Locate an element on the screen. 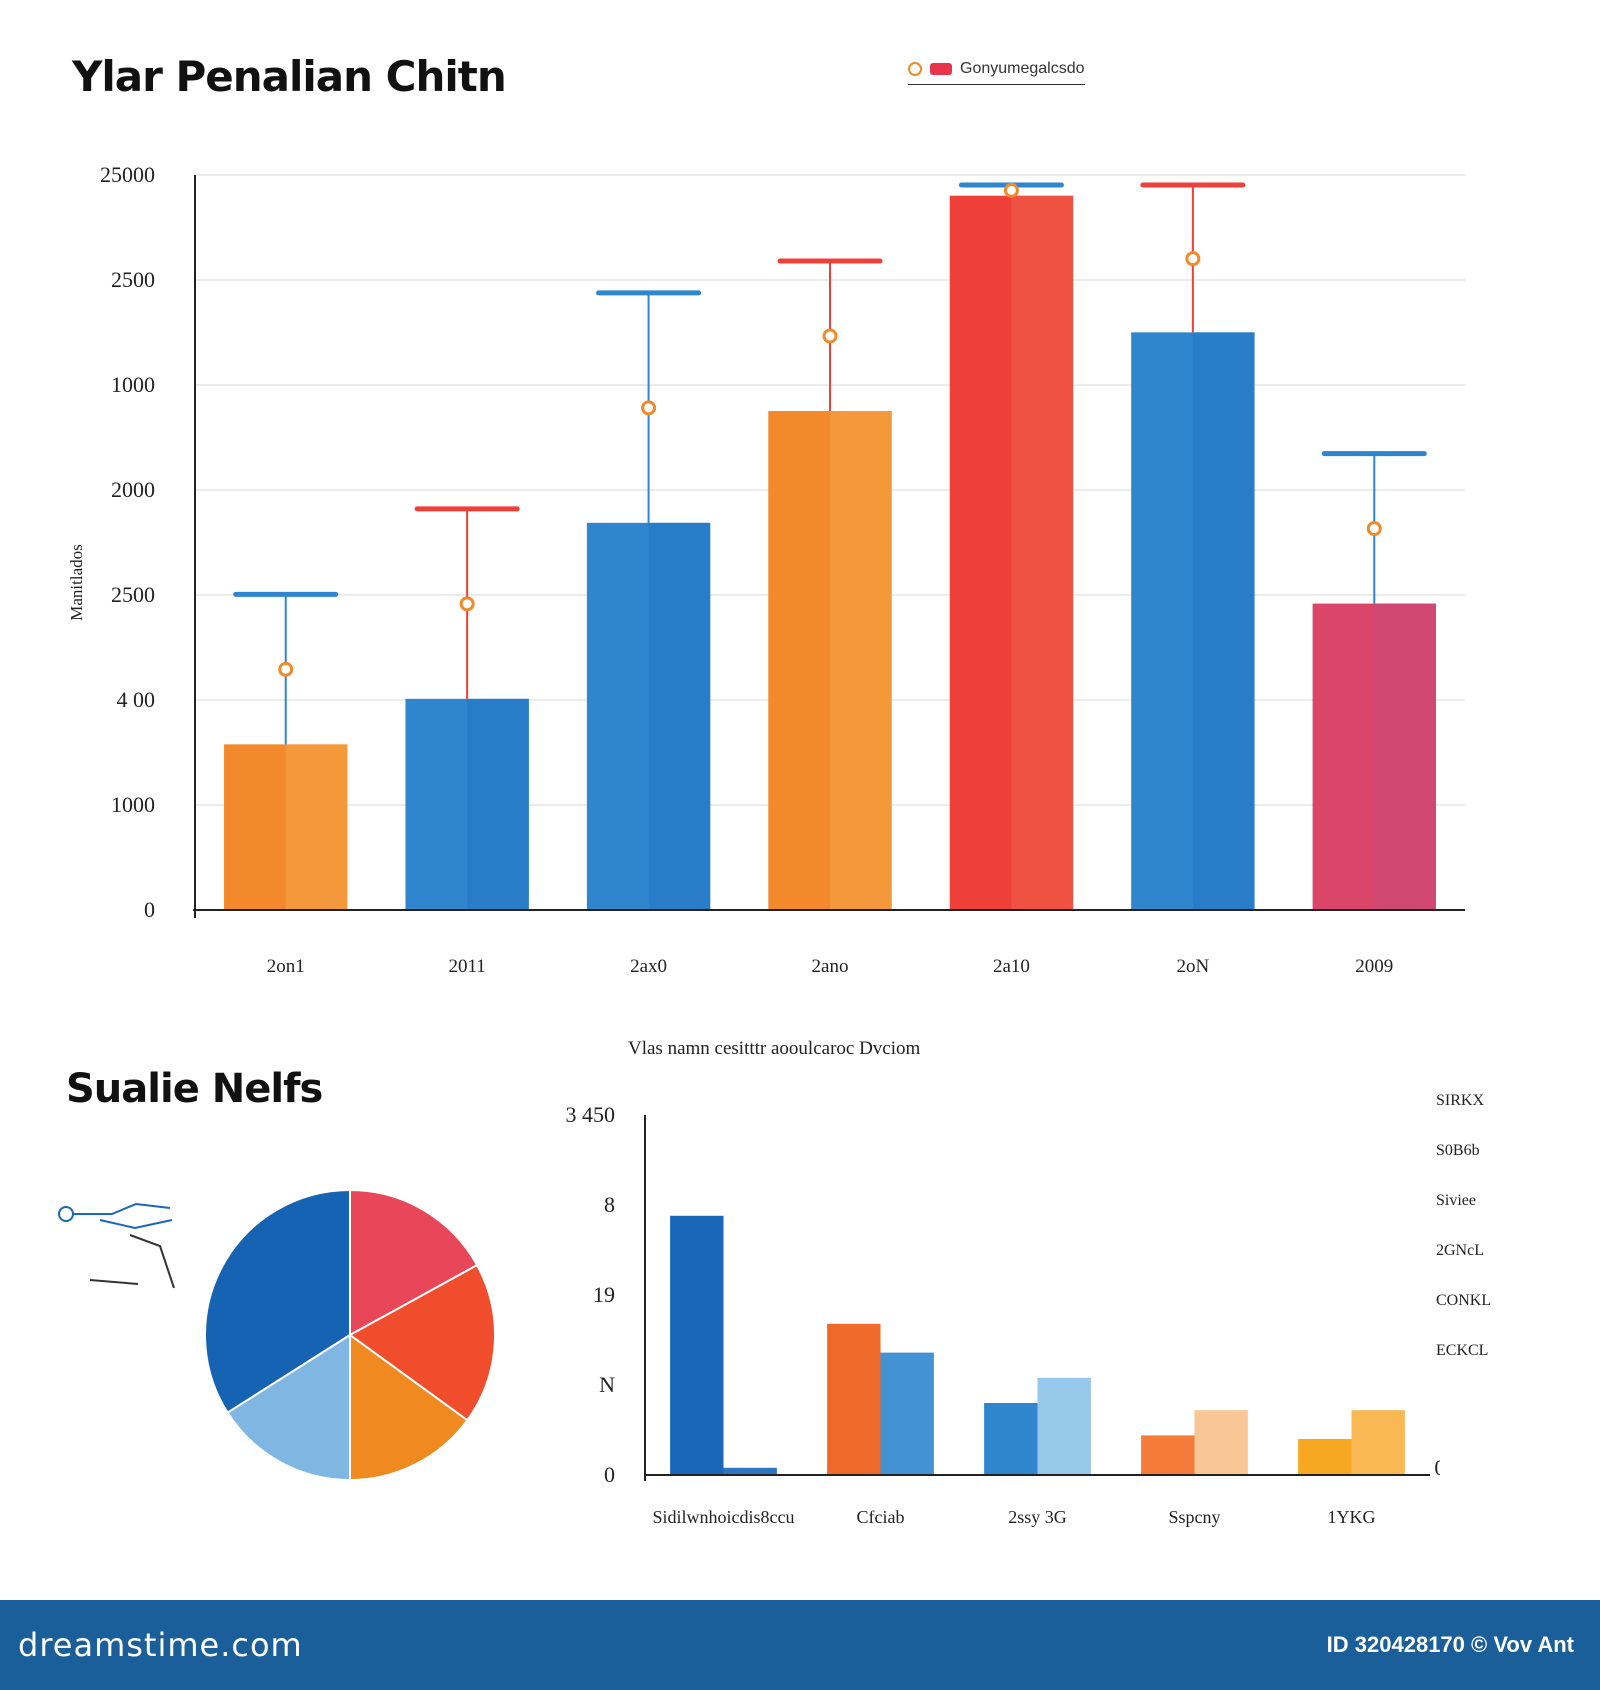 The width and height of the screenshot is (1600, 1690). legend-text: Gonyumegalcsdo is located at coordinates (1022, 68).